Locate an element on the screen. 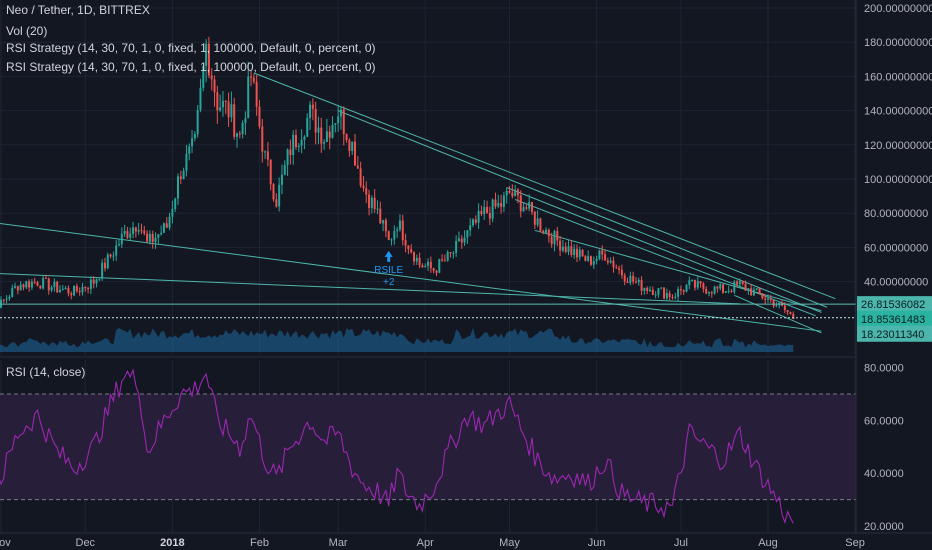  time-tick-label: Mar is located at coordinates (338, 543).